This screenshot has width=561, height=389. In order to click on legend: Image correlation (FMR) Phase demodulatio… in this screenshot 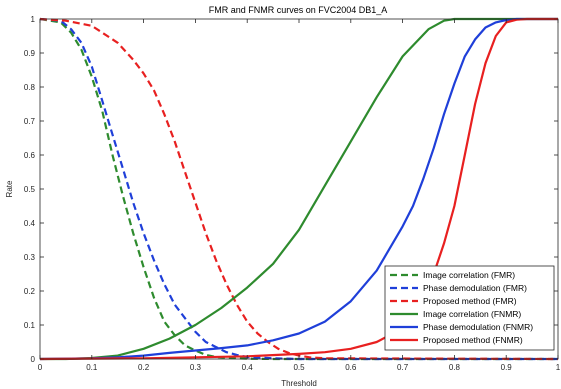, I will do `click(469, 308)`.